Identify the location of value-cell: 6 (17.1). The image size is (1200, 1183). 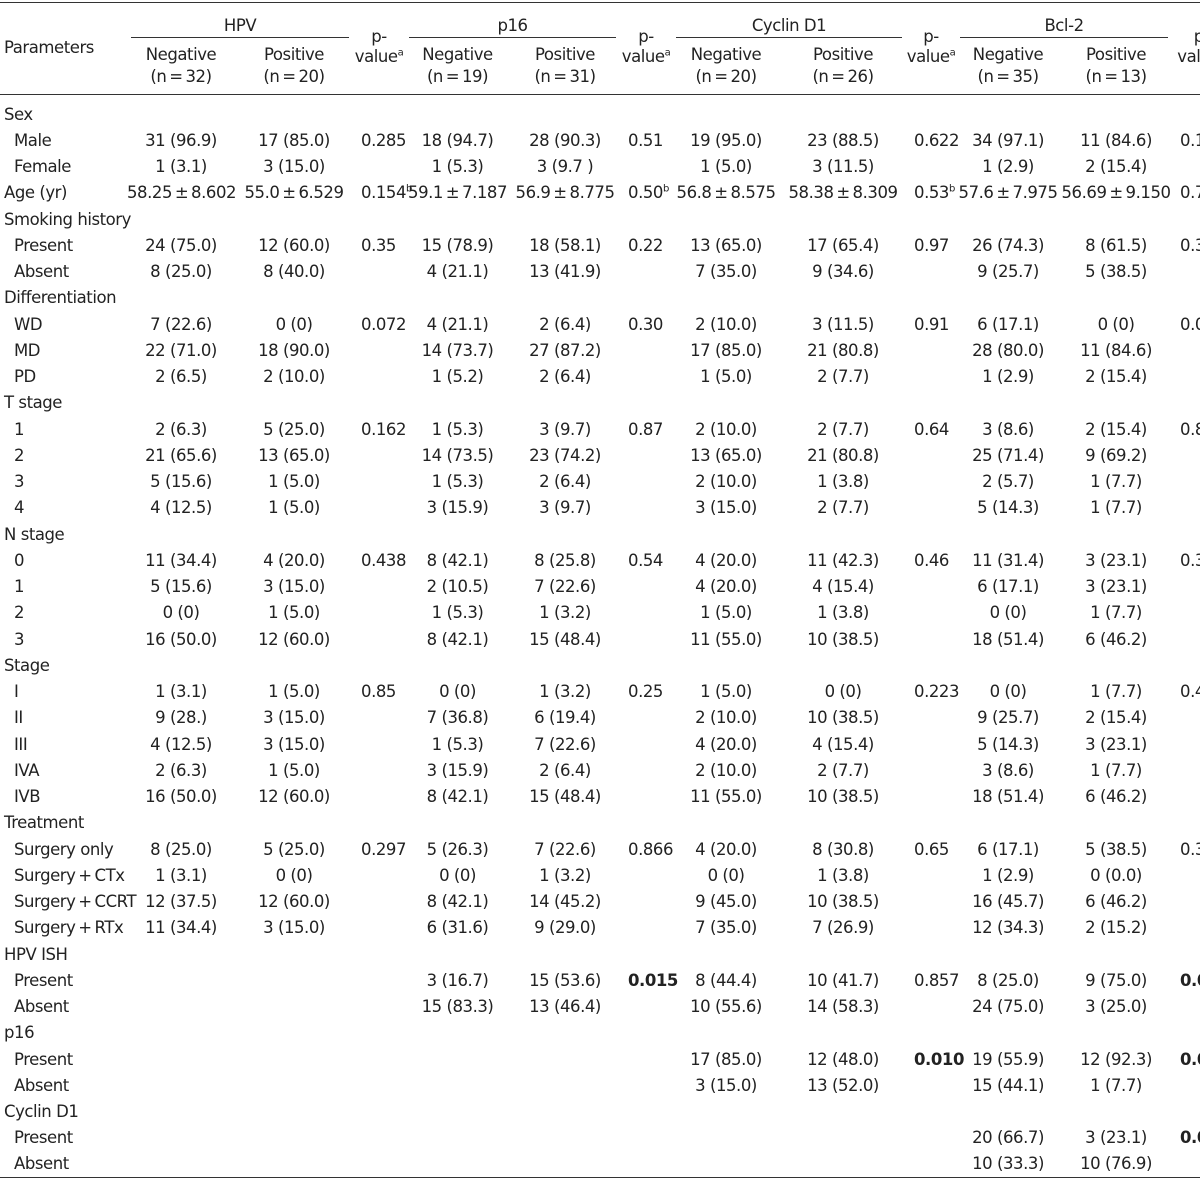
(1008, 324).